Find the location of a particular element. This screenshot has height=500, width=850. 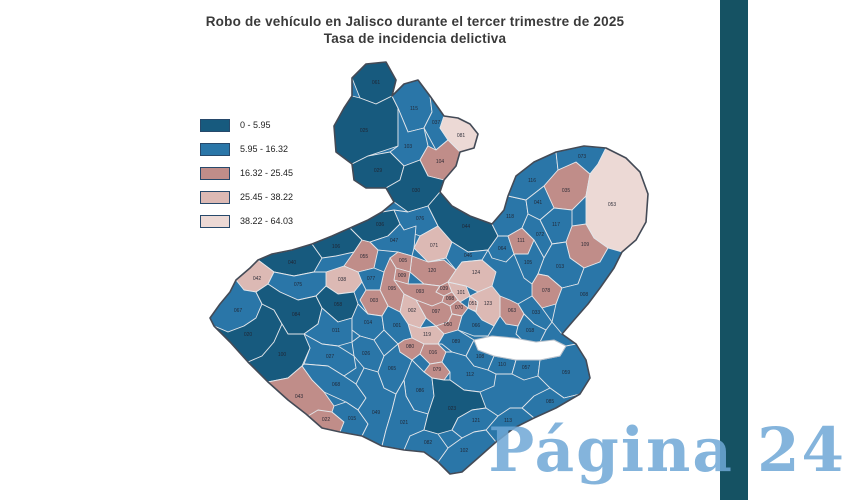

municipality-code-label: 077 is located at coordinates (371, 279).